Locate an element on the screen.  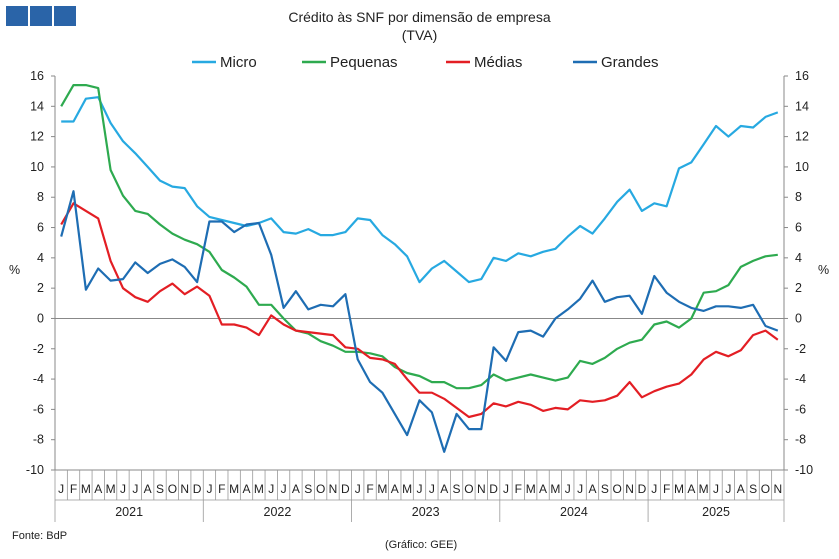
legend-label-m-dias: Médias is located at coordinates (498, 62).